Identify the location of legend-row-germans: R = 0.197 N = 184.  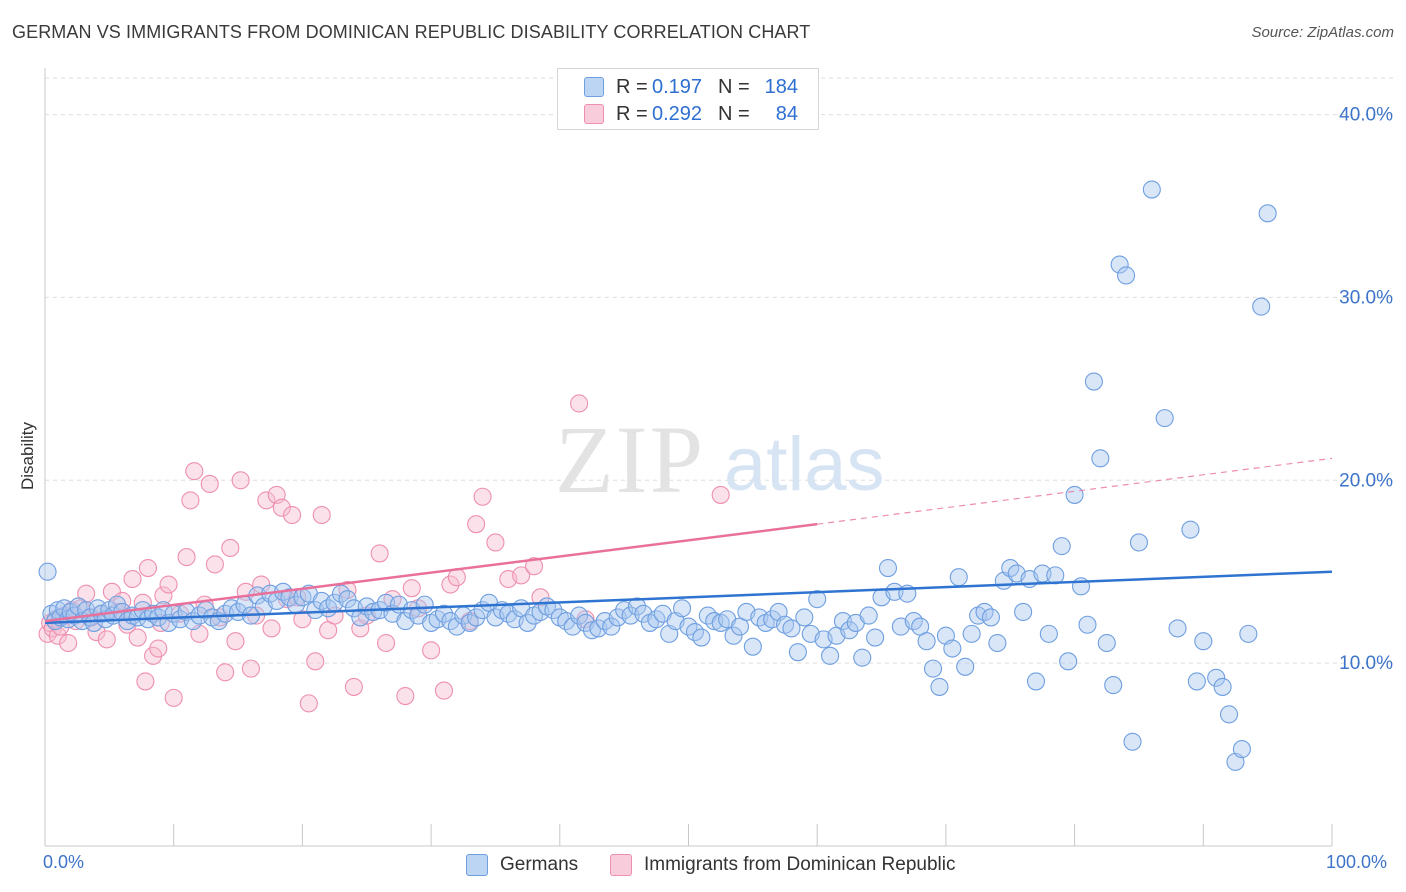
(691, 87).